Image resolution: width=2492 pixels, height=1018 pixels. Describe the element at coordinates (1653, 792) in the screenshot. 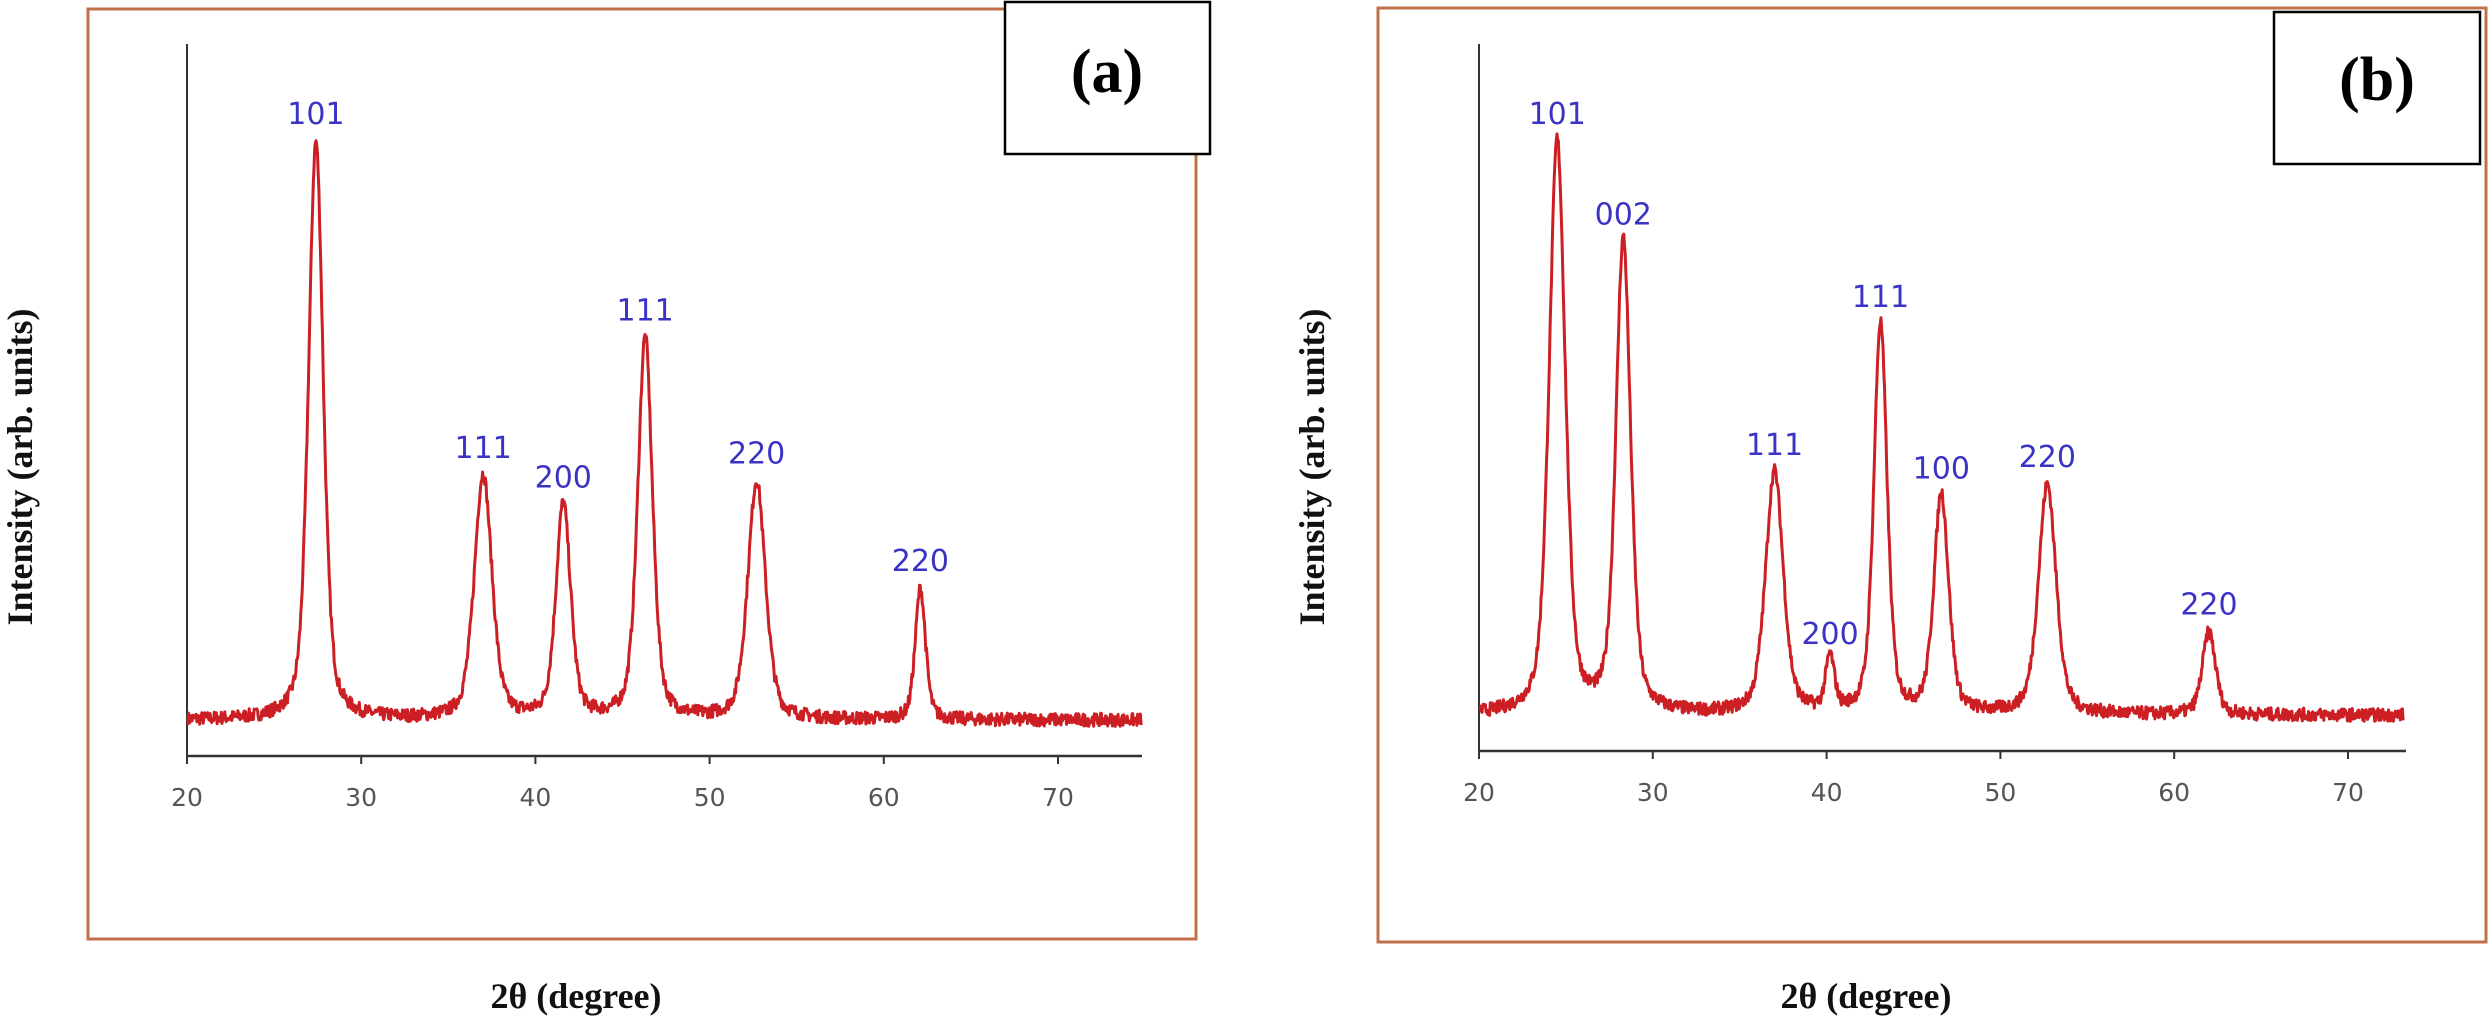

I see `panel-b-x-tick-label: 30` at that location.